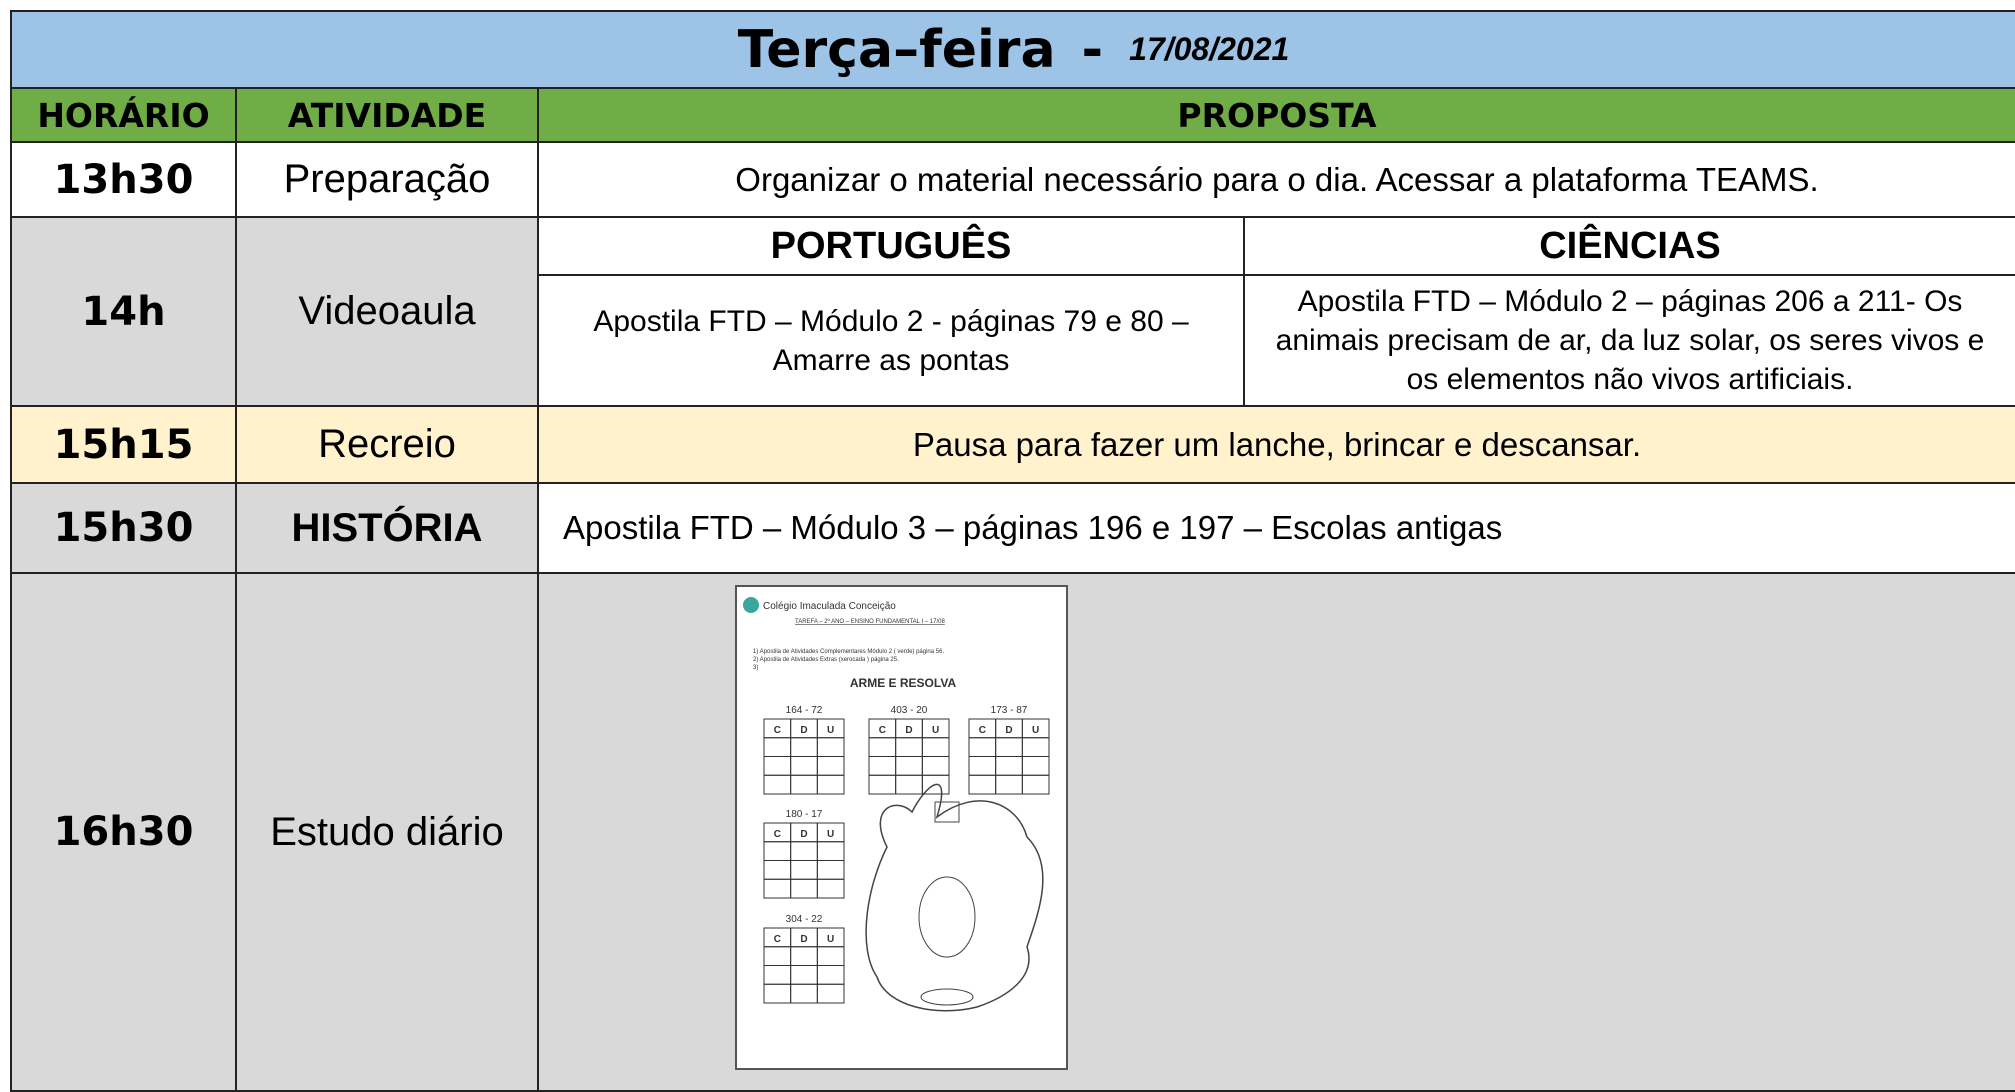 The image size is (2015, 1092). Describe the element at coordinates (123, 115) in the screenshot. I see `column-header: HORÁRIO` at that location.